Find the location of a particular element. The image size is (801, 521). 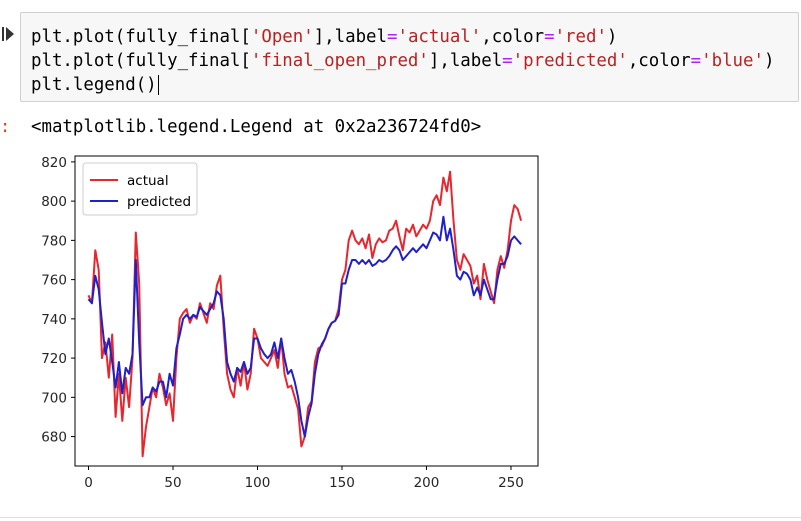

y-tick-label: 740 is located at coordinates (54, 320).